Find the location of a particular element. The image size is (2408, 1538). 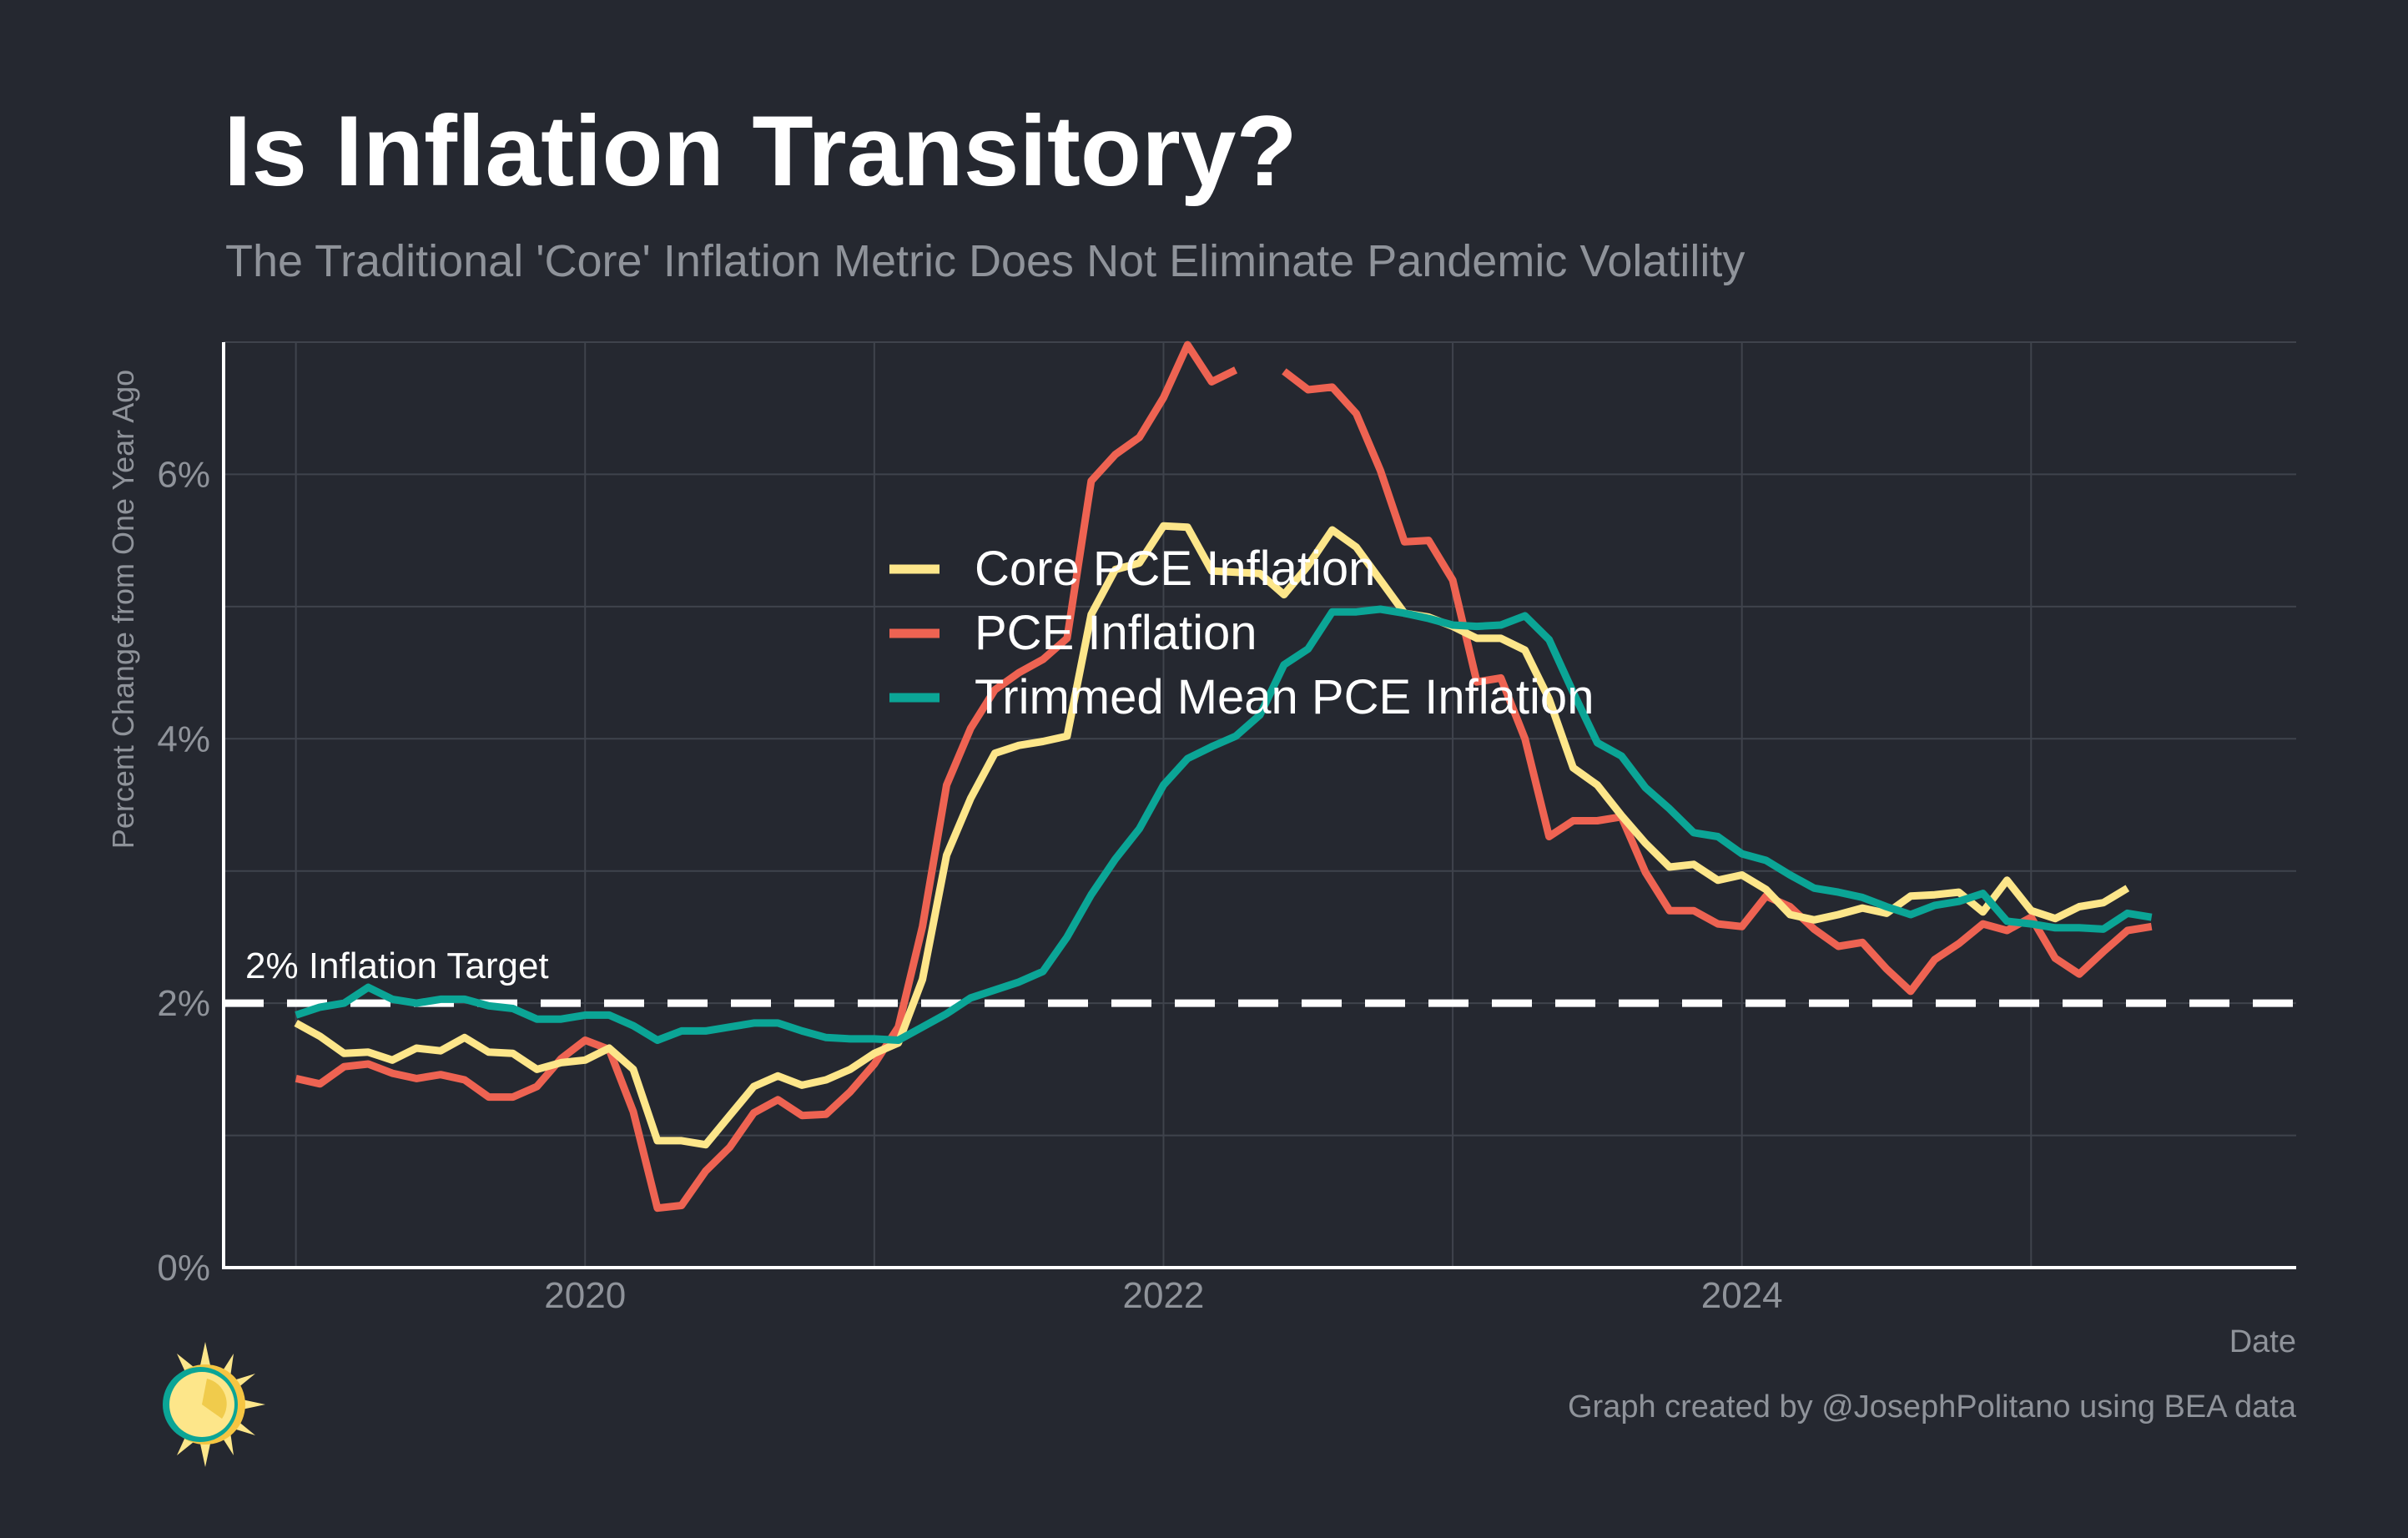

x-tick-label: 2022 is located at coordinates (1164, 1295).